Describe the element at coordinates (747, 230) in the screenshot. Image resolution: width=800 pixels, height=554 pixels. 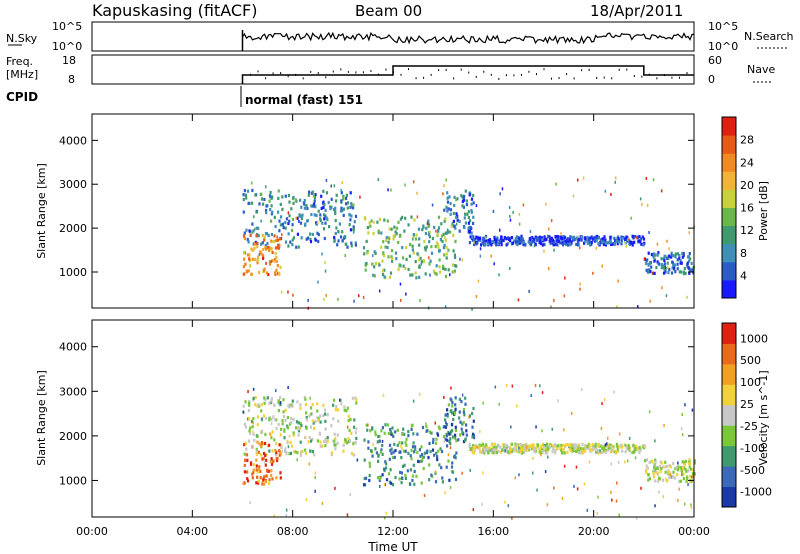
I see `colorbar-tick-label: 12` at that location.